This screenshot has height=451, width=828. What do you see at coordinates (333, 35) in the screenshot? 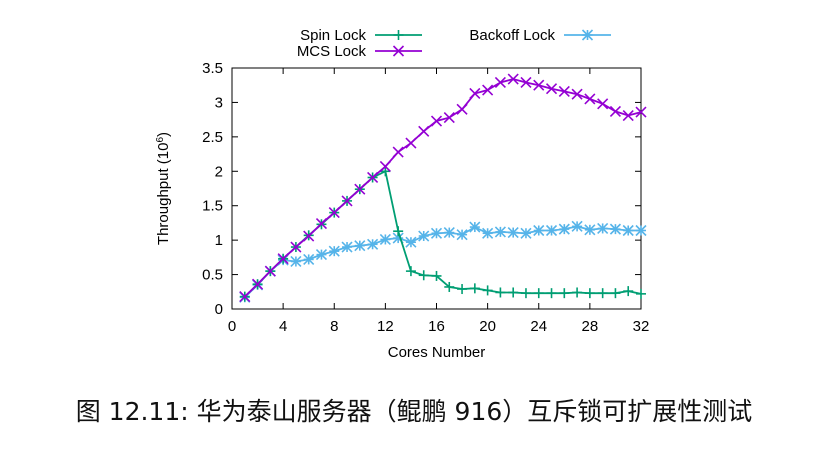
I see `legend-label: Spin Lock` at bounding box center [333, 35].